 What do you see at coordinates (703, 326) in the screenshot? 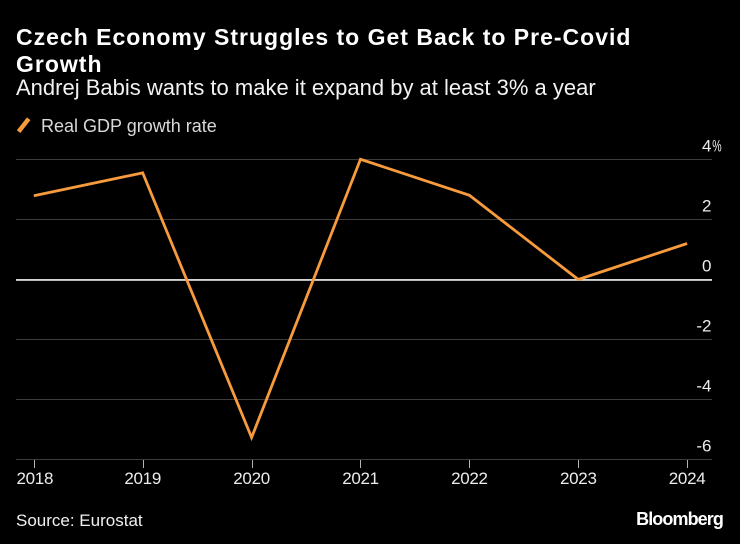
I see `svg-text: -2` at bounding box center [703, 326].